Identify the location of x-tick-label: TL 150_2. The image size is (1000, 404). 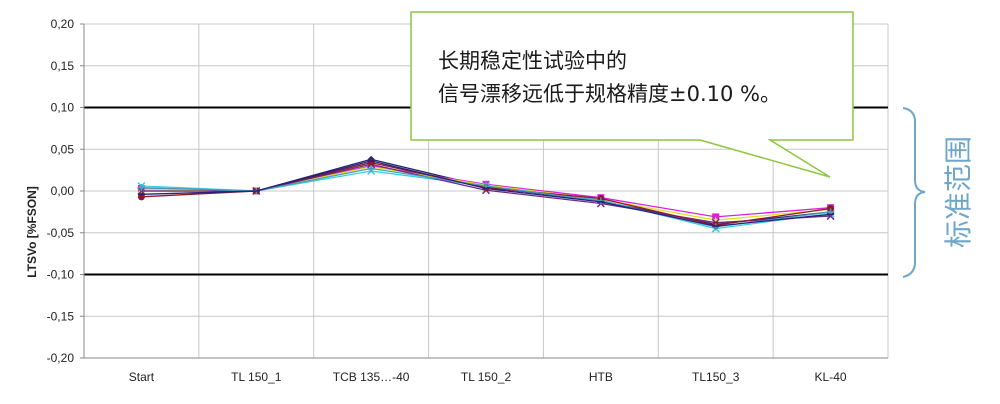
(486, 377).